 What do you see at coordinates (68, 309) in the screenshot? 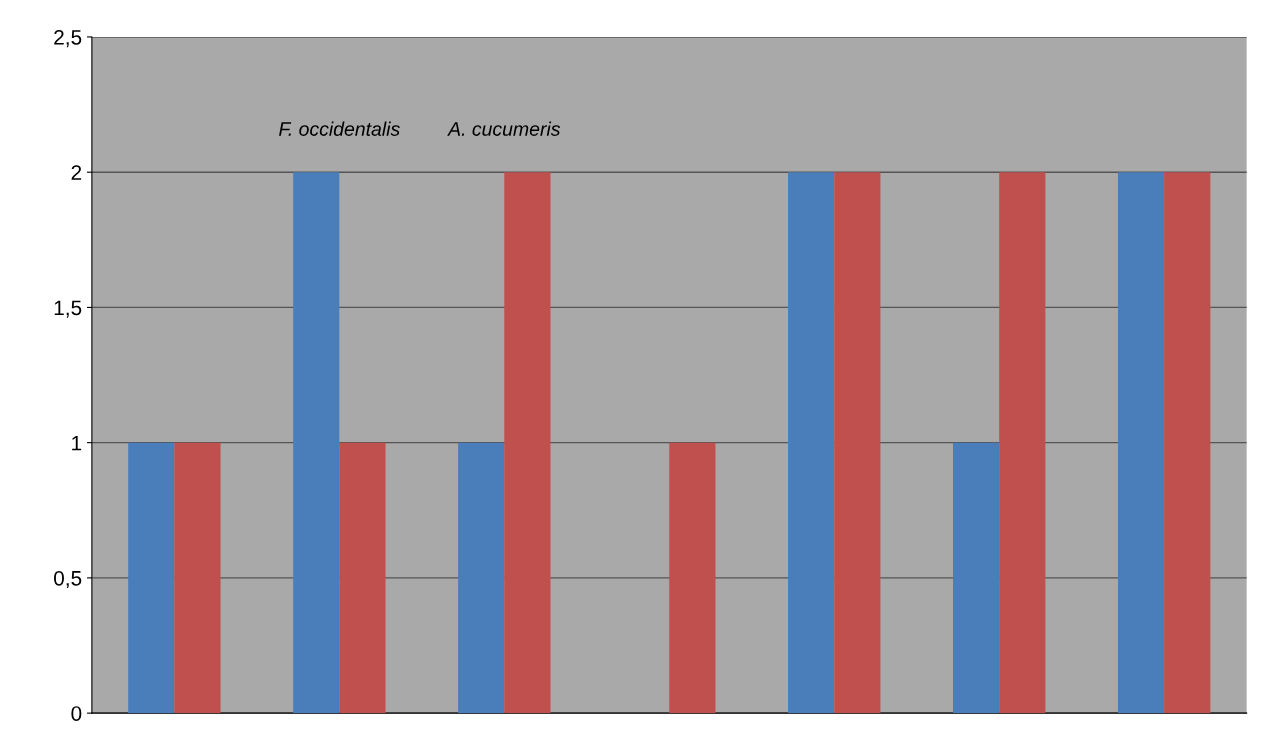
I see `y-tick-label: 1,5` at bounding box center [68, 309].